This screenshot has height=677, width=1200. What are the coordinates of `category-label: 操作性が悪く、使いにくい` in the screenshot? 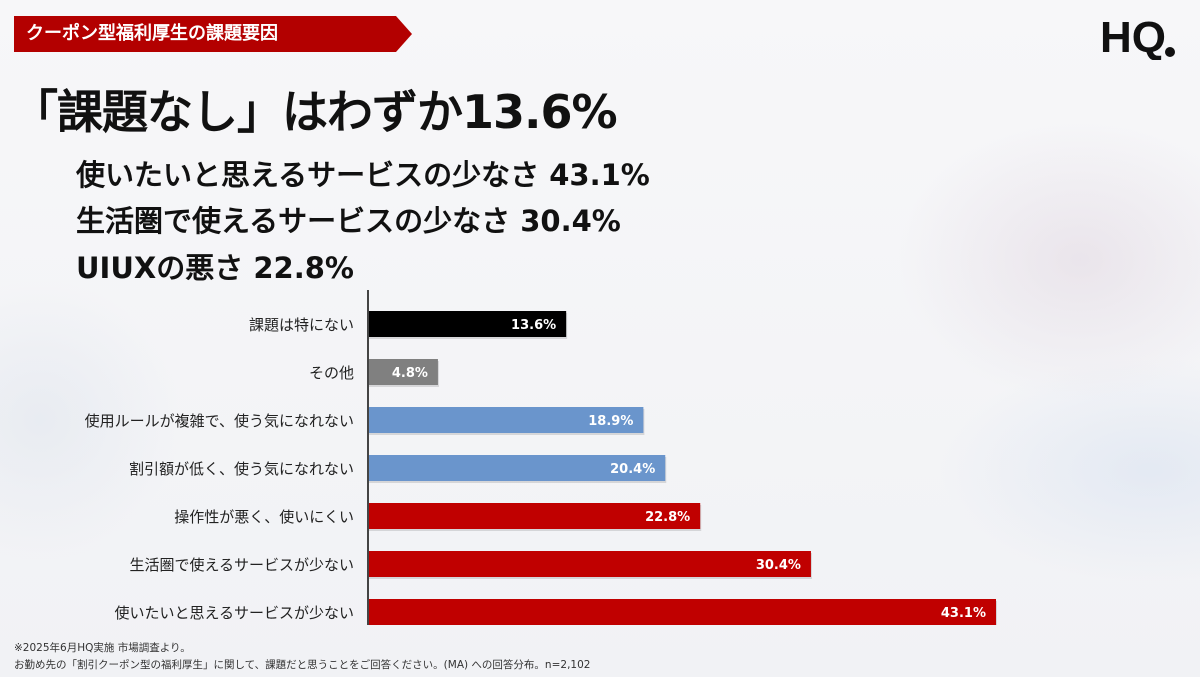 It's located at (264, 517).